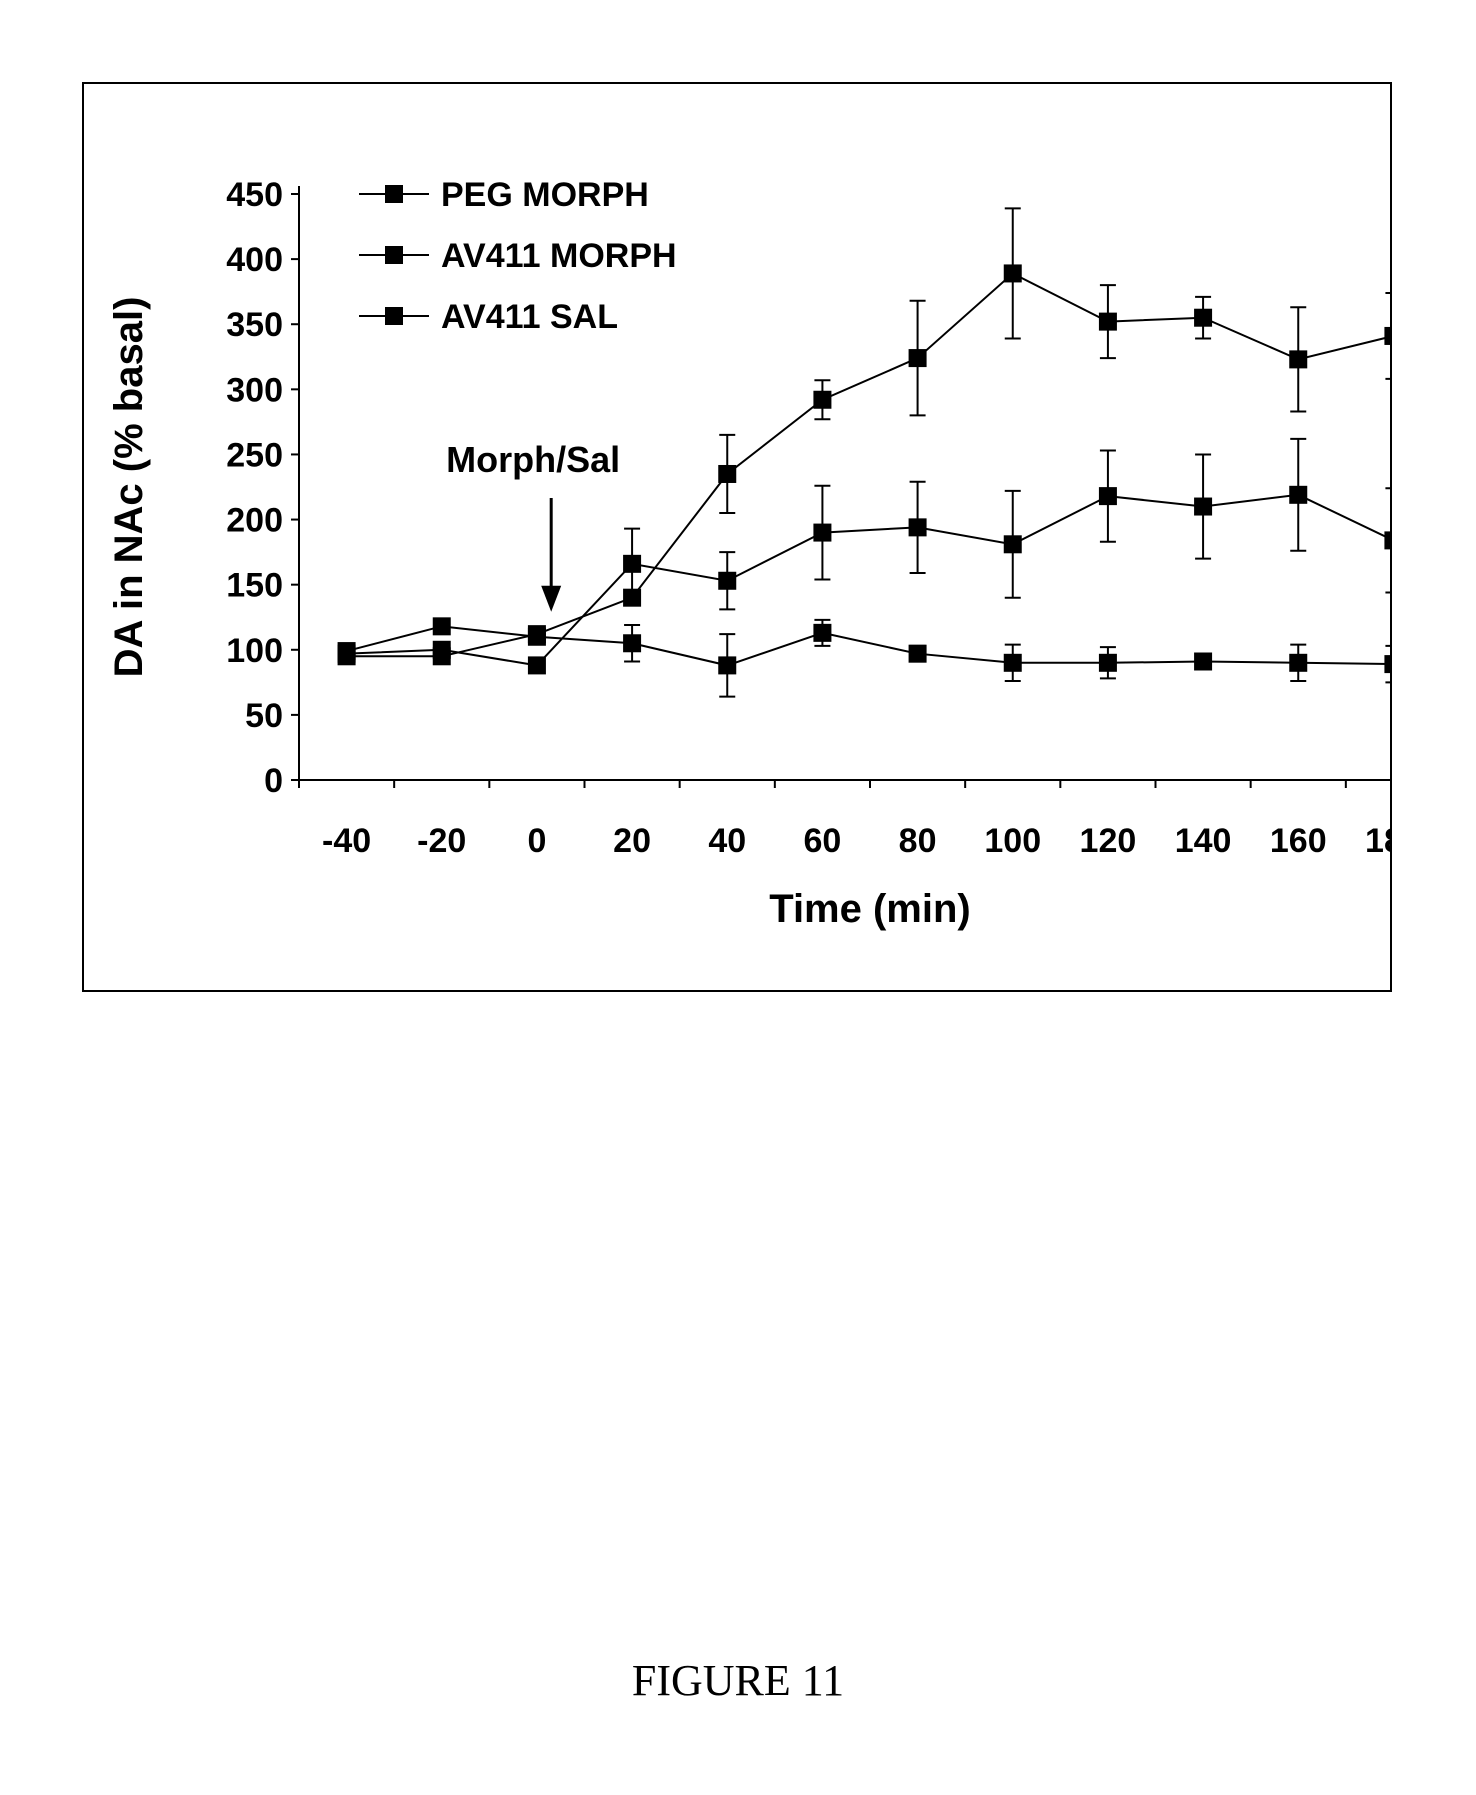 This screenshot has height=1795, width=1476. What do you see at coordinates (727, 841) in the screenshot?
I see `x-tick-label: 40` at bounding box center [727, 841].